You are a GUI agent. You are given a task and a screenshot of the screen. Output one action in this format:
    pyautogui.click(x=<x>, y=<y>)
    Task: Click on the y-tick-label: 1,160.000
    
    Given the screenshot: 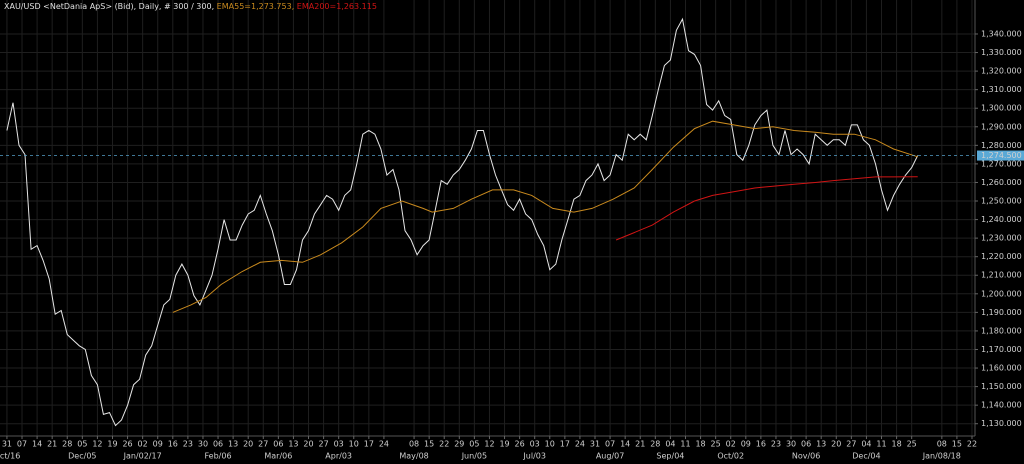 What is the action you would take?
    pyautogui.click(x=1001, y=368)
    